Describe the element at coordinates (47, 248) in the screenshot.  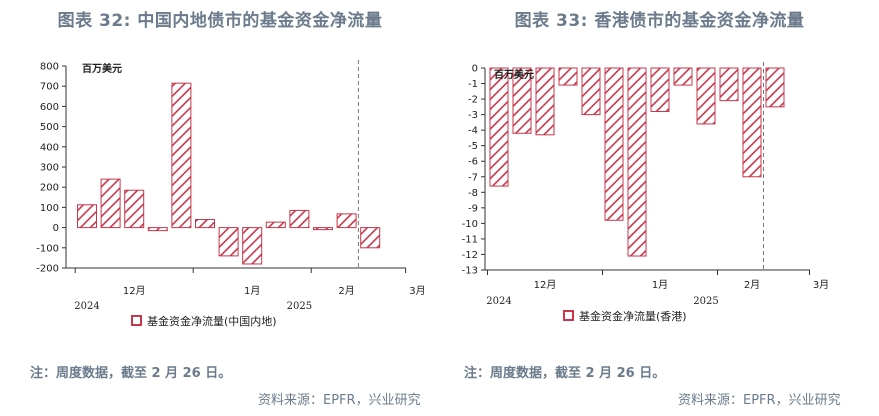
I see `y-tick-label: -100` at that location.